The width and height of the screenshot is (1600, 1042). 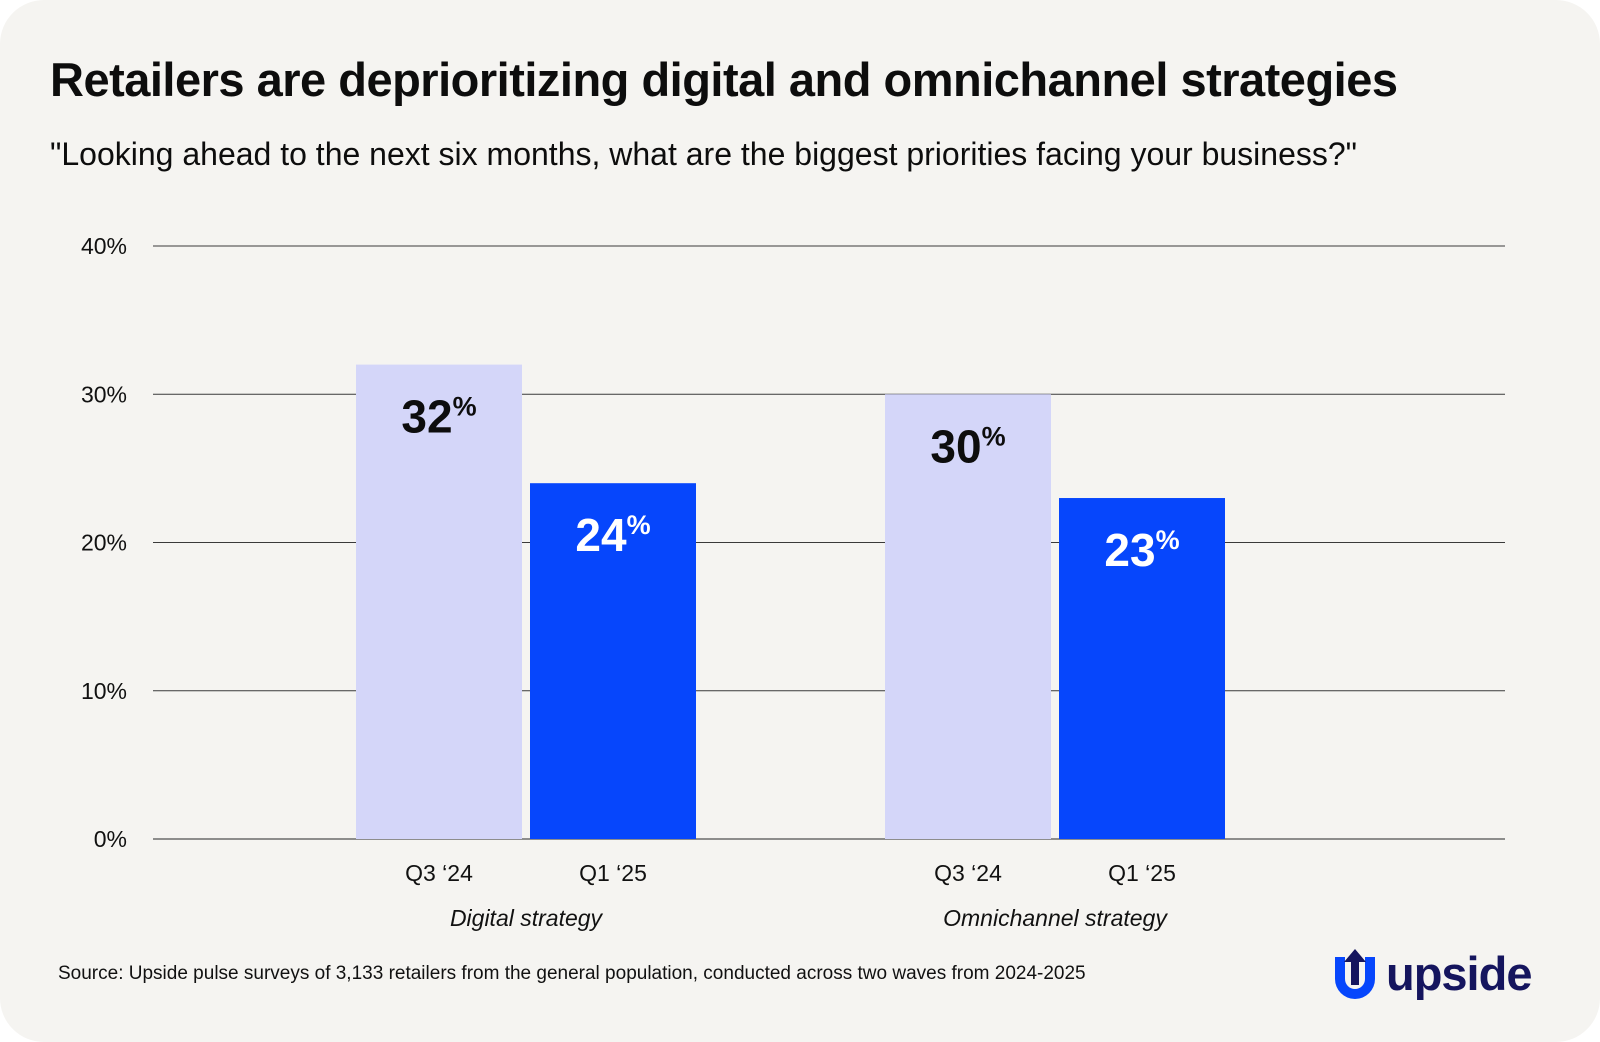 I want to click on bar-value-label: 32%, so click(x=438, y=417).